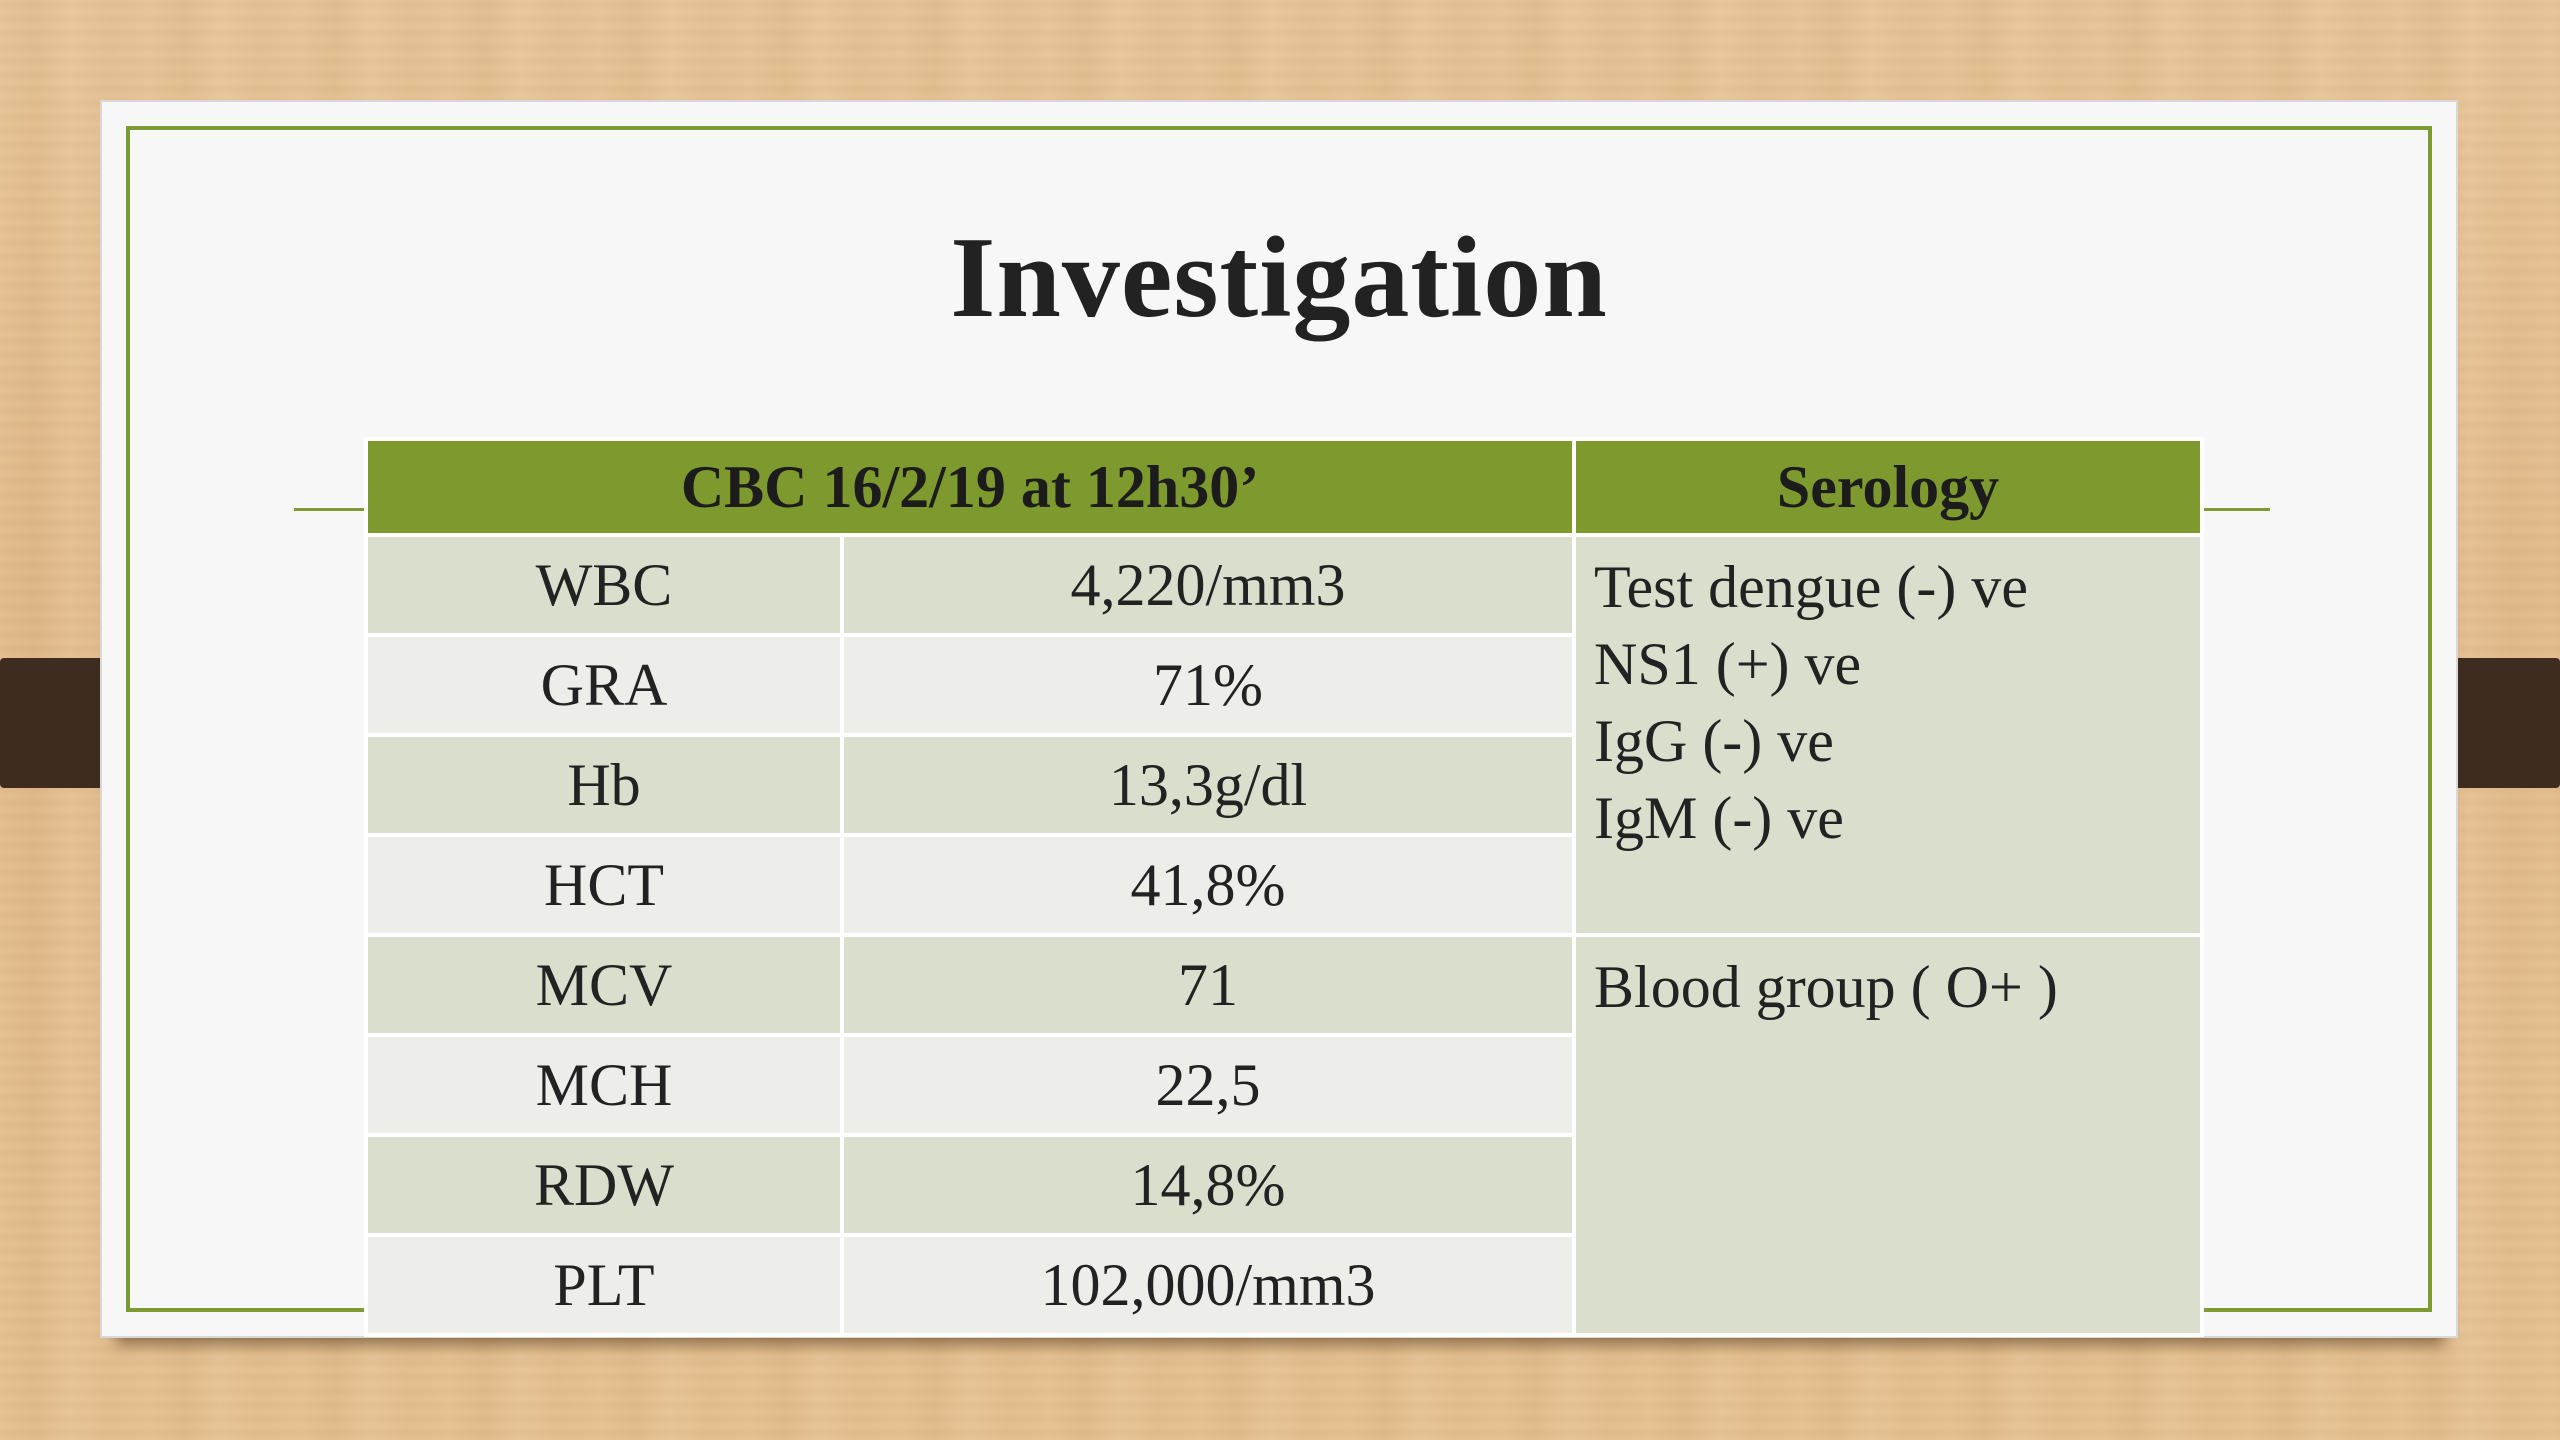  I want to click on decorative-line-left, so click(329, 509).